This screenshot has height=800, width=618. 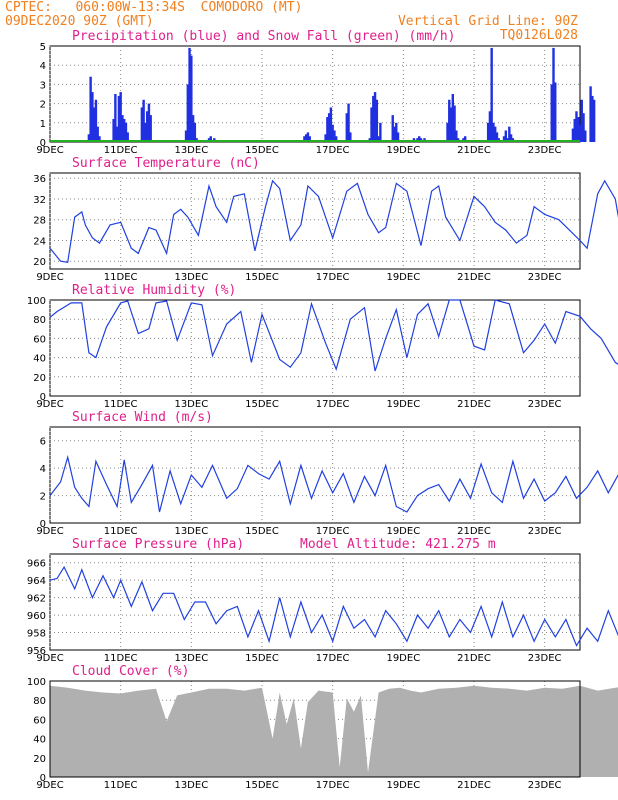 I want to click on temp-ytick-label: 36, so click(x=39, y=179).